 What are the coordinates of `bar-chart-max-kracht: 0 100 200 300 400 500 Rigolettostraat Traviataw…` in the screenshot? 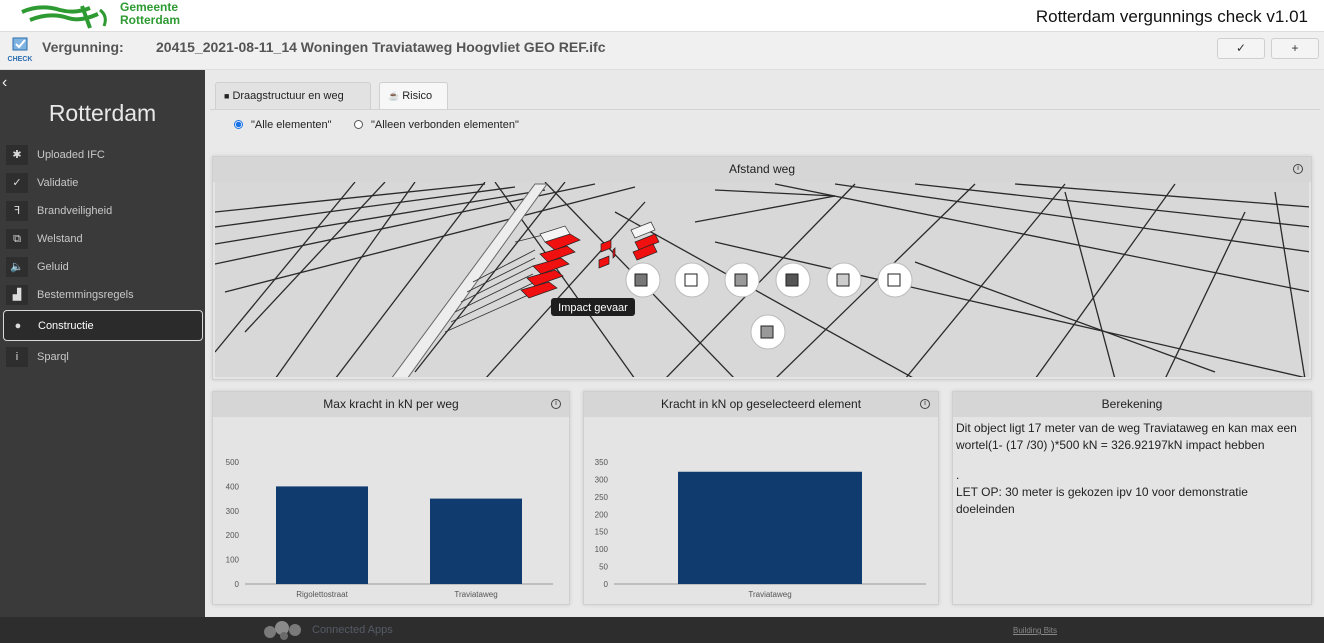 It's located at (389, 528).